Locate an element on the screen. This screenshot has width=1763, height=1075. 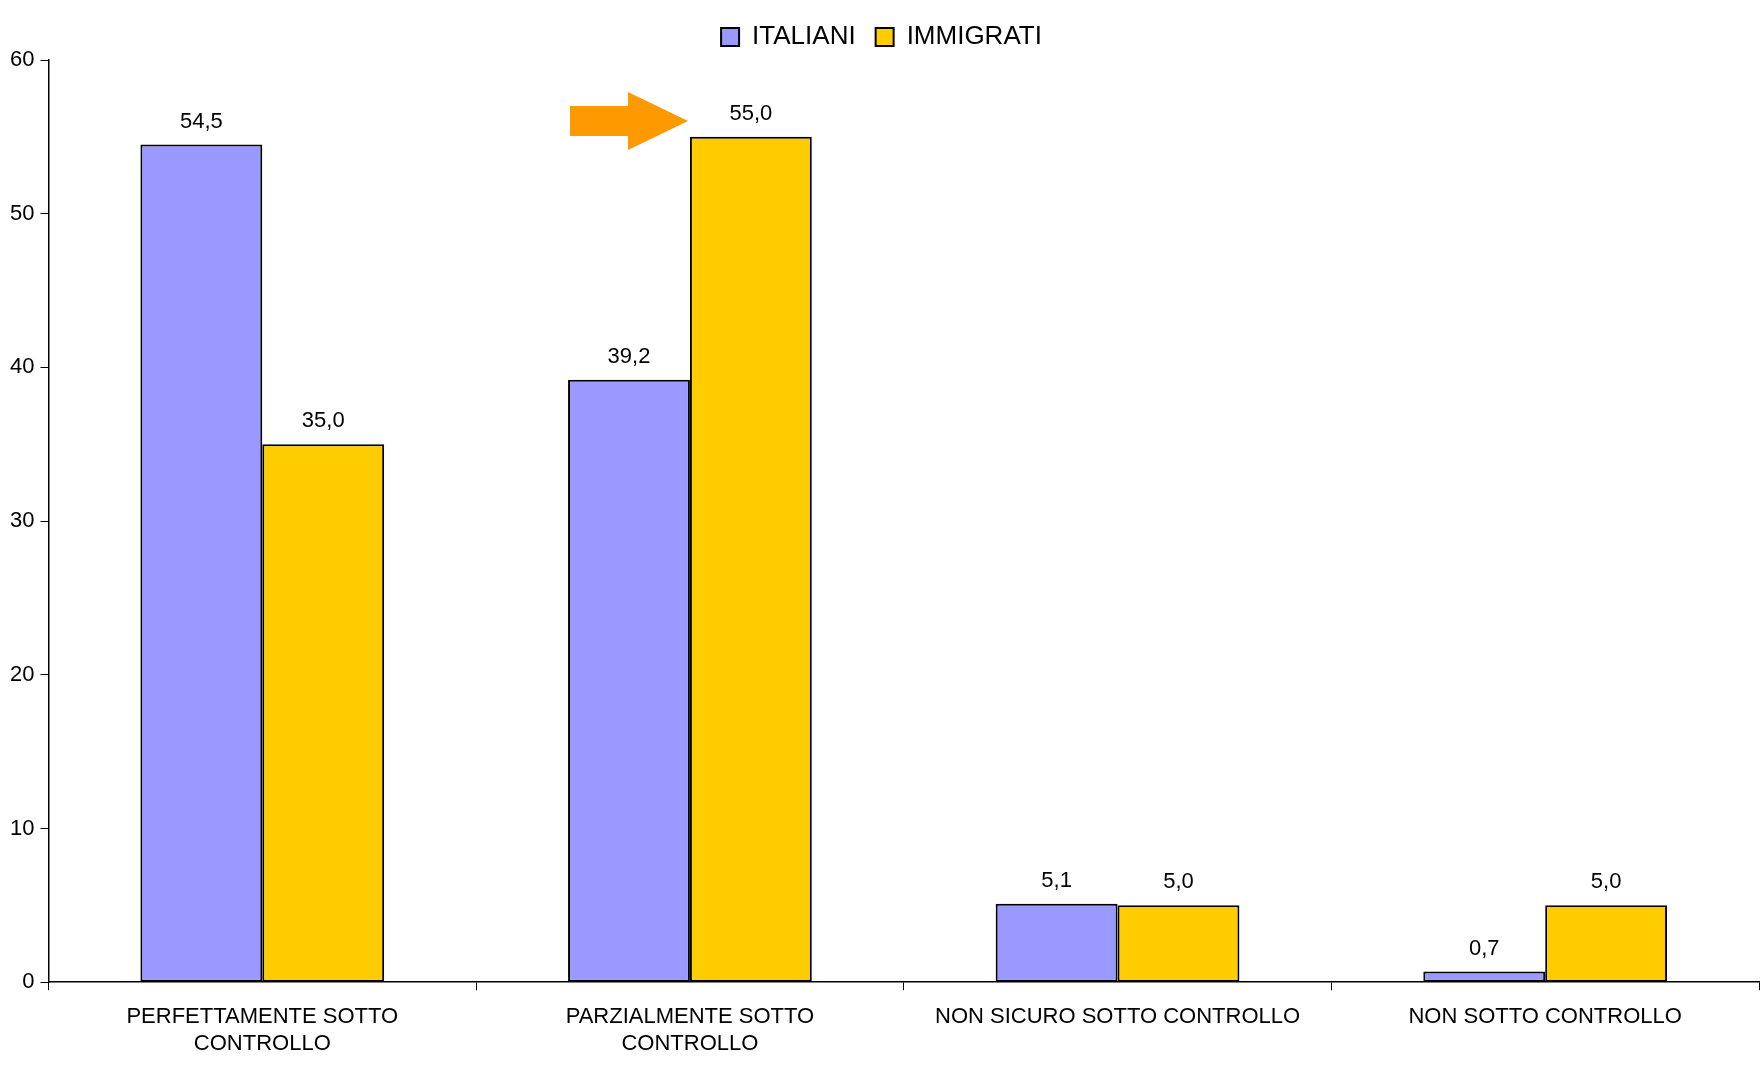
data-label: 39,2 is located at coordinates (629, 355).